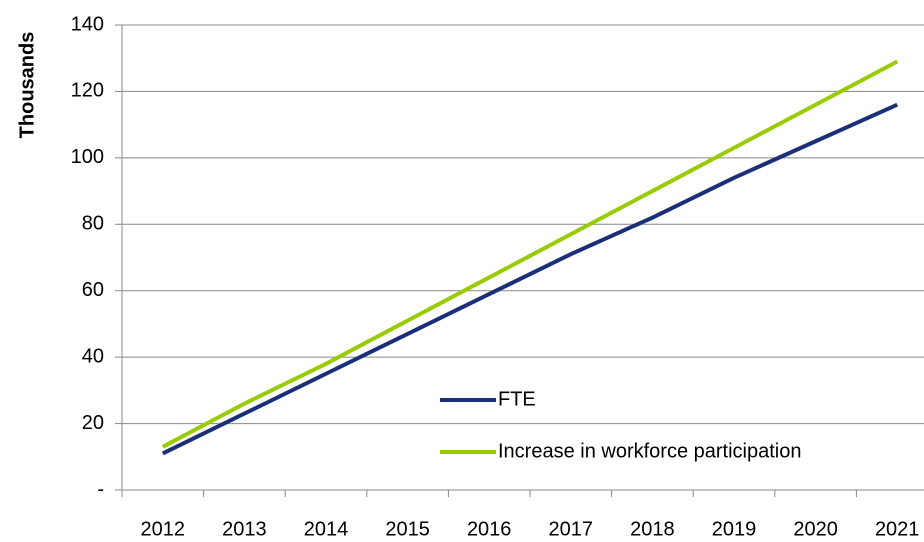 The height and width of the screenshot is (542, 924). What do you see at coordinates (326, 529) in the screenshot?
I see `x-tick-label: 2014` at bounding box center [326, 529].